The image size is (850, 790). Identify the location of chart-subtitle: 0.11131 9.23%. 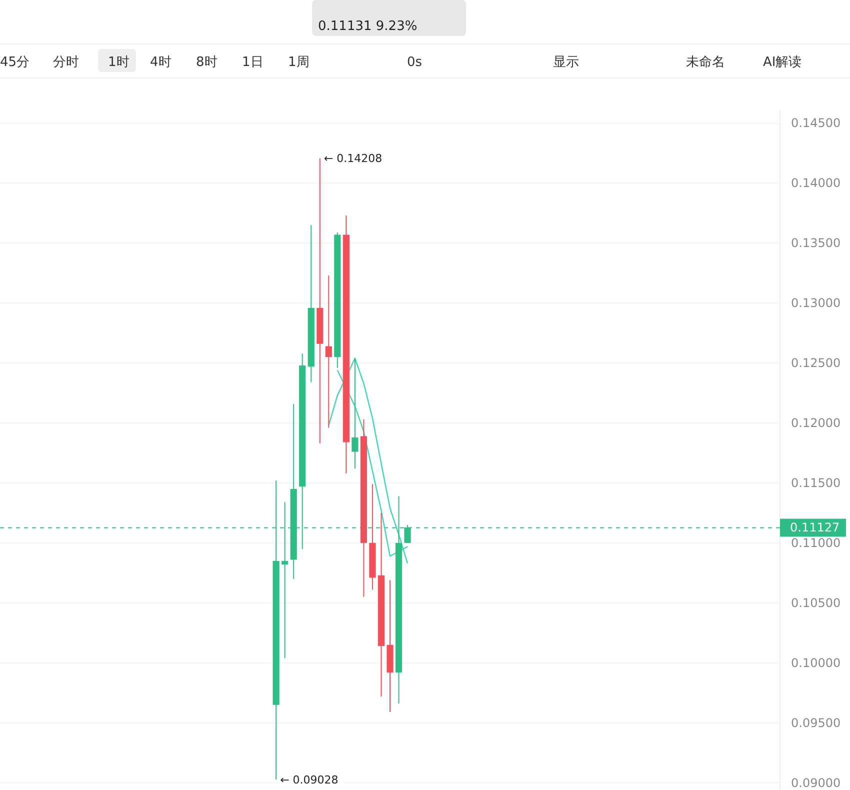
(368, 26).